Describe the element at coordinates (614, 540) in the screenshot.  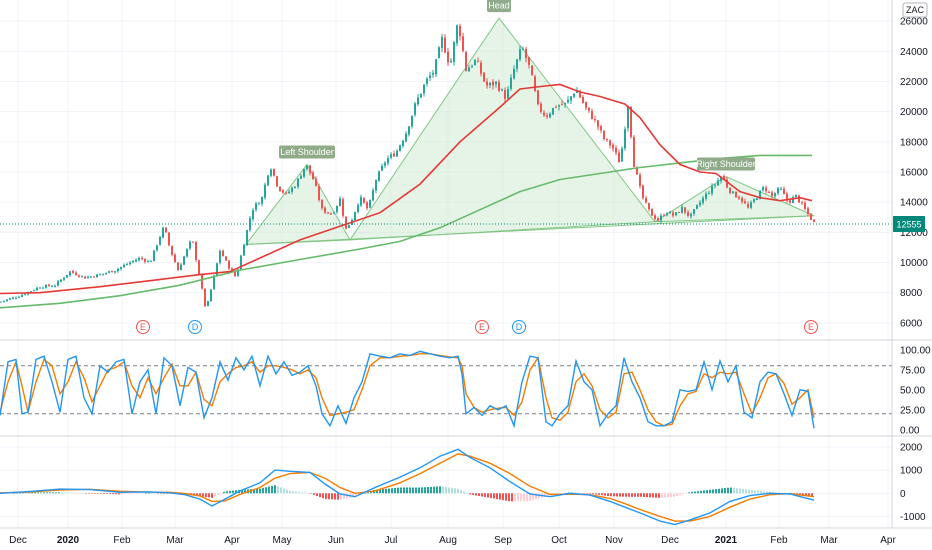
I see `x-tick-label: Nov` at that location.